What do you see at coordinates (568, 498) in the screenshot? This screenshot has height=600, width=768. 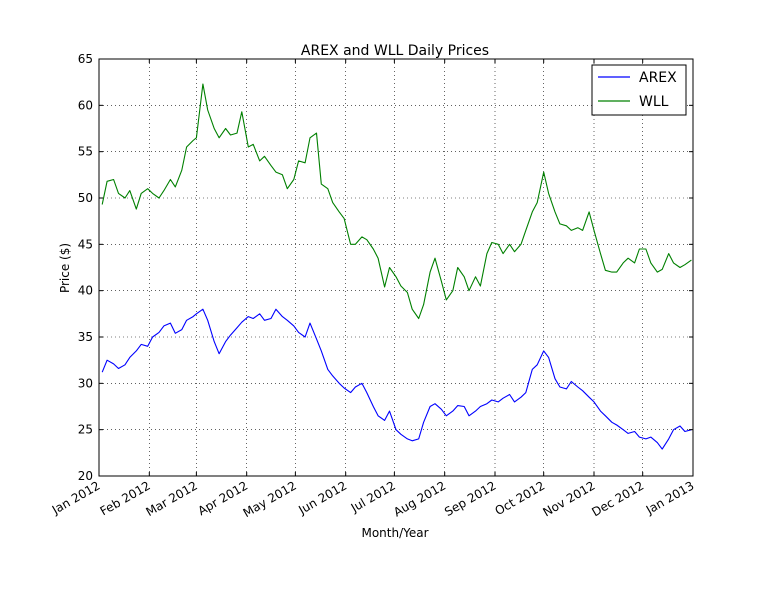 I see `x-tick-label: Nov 2012` at bounding box center [568, 498].